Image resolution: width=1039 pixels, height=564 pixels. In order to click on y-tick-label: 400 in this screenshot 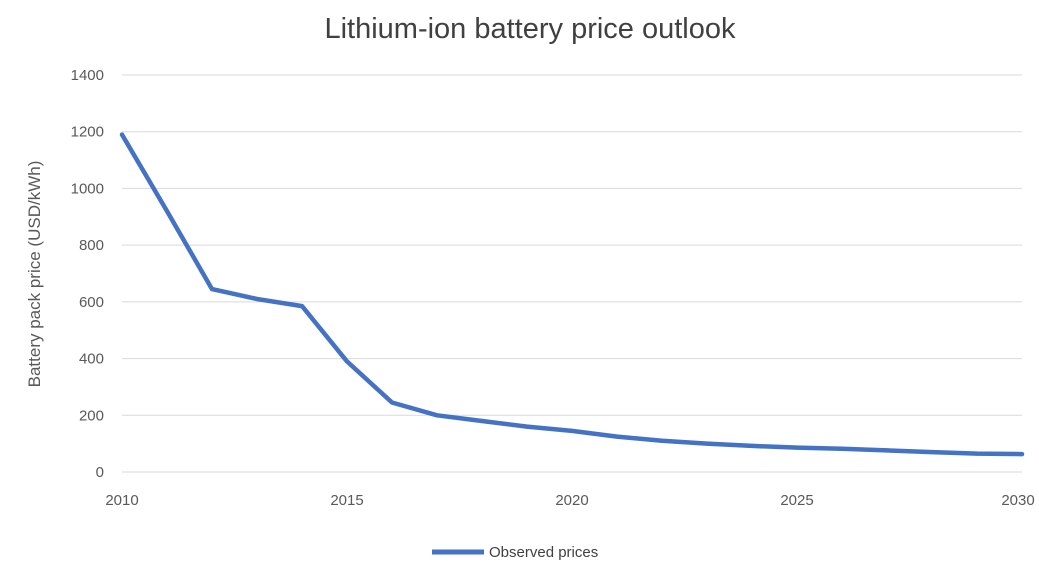, I will do `click(91, 359)`.